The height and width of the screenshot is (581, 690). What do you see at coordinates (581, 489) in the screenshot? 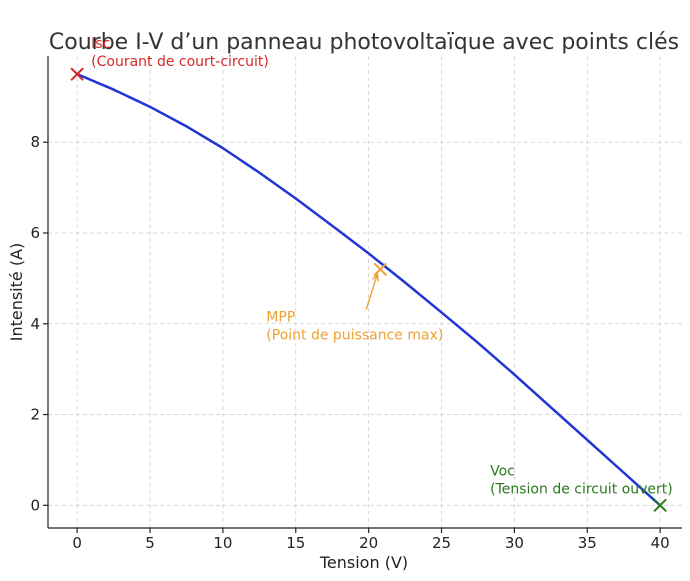
I see `voc-annotation-line-1: (Tension de circuit ouvert)` at bounding box center [581, 489].